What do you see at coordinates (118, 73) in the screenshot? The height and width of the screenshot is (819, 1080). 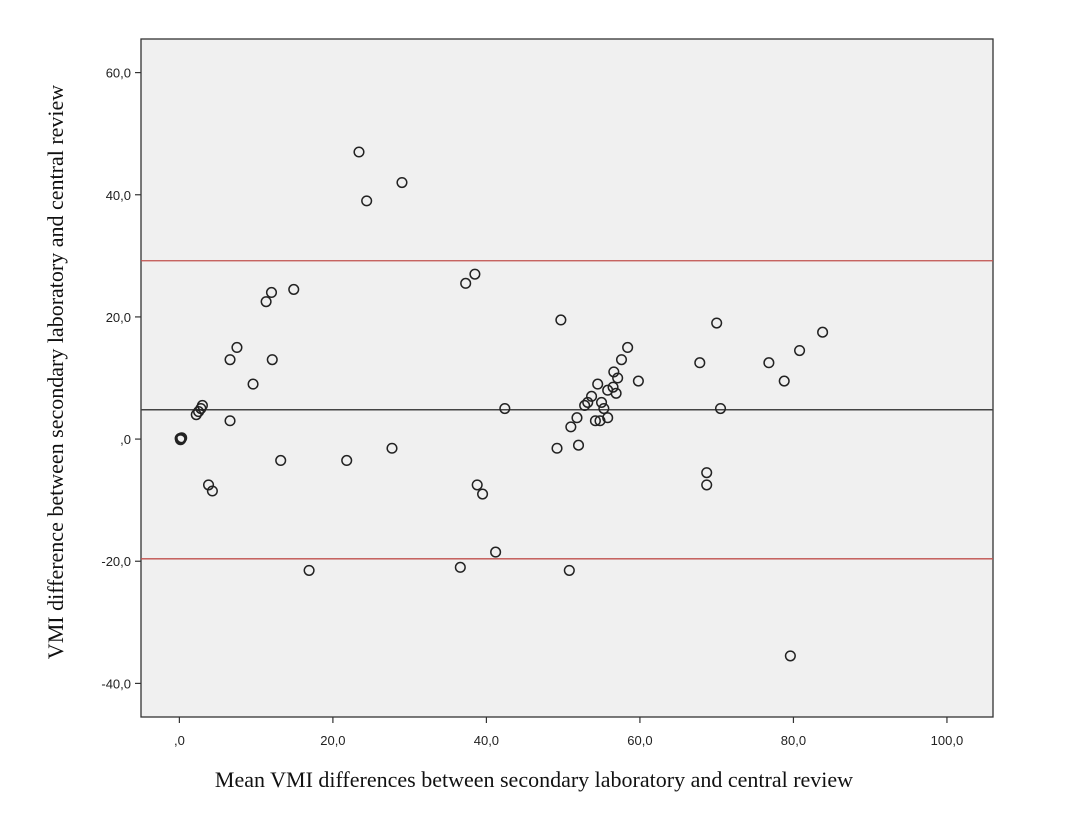 I see `y-tick-label: 60,0` at bounding box center [118, 73].